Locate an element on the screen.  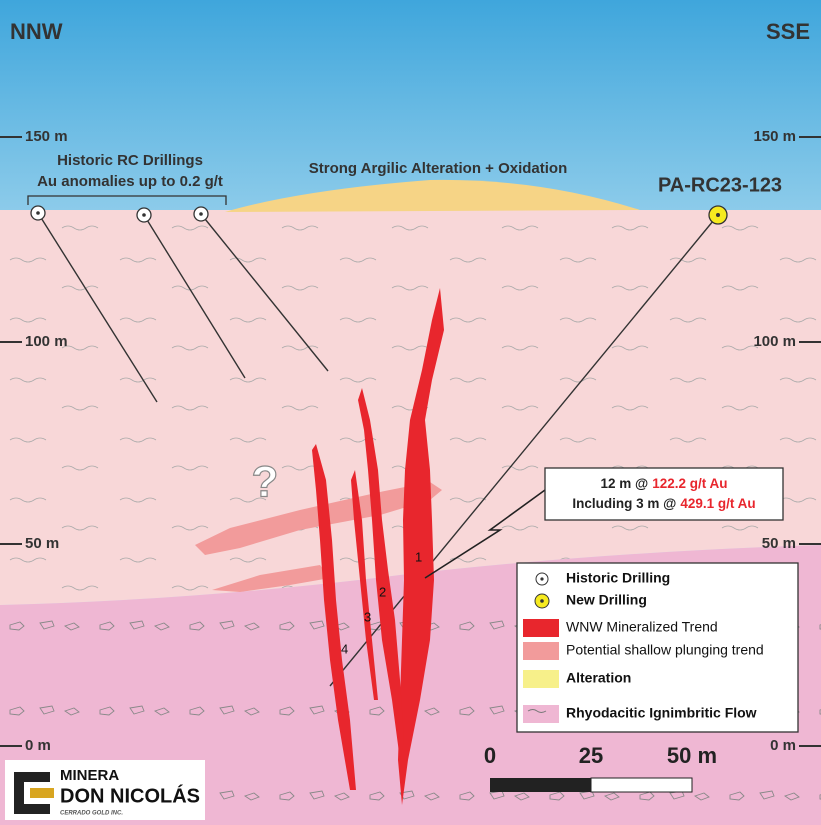
scale-label: 25 is located at coordinates (591, 755).